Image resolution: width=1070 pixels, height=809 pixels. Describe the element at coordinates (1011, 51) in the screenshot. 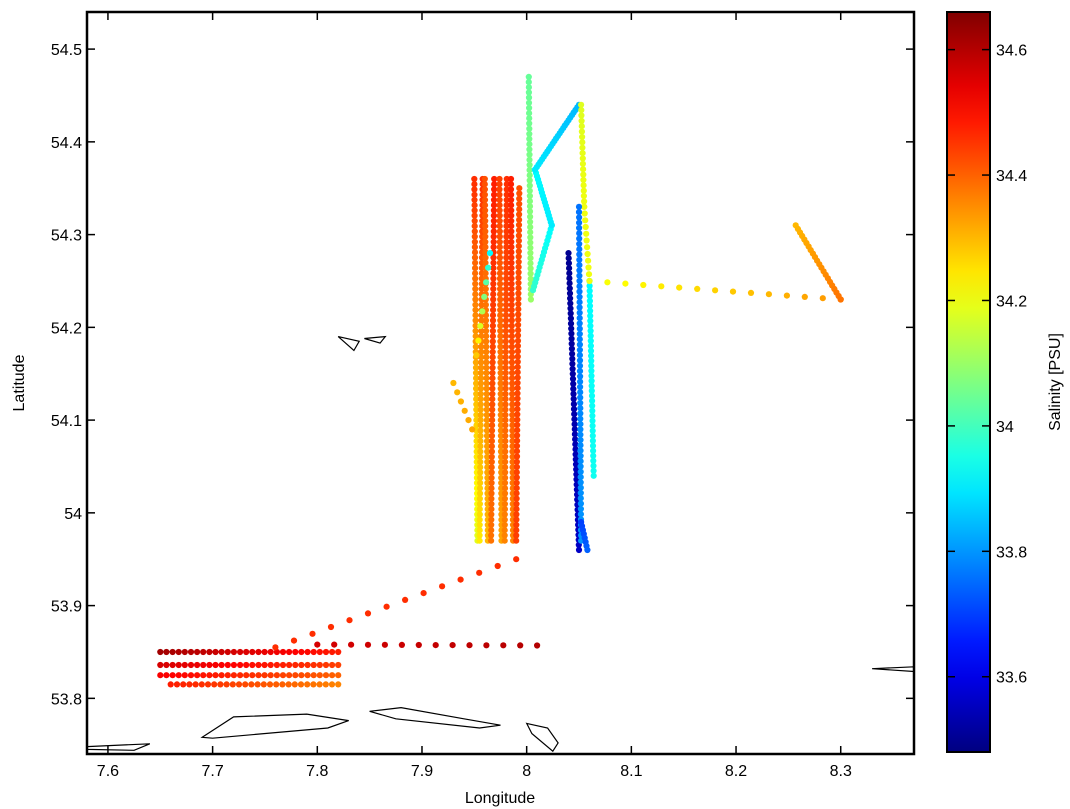

I see `colorbar-tick-label: 34.6` at that location.